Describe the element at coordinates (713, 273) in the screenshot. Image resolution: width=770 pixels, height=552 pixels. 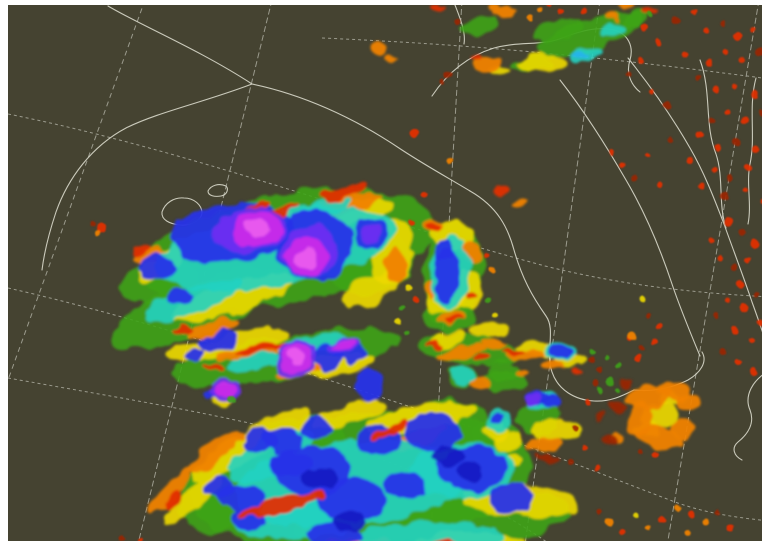
I see `graticule-meridian` at that location.